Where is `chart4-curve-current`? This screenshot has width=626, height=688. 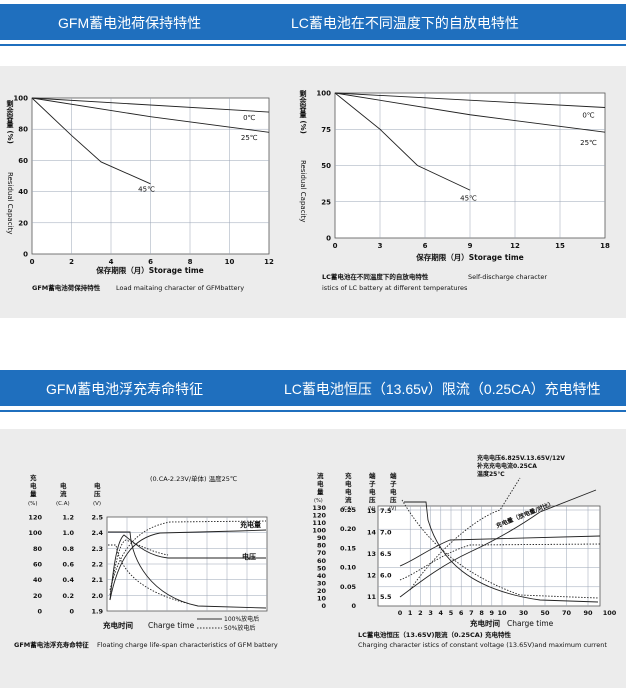 chart4-curve-current is located at coordinates (501, 552).